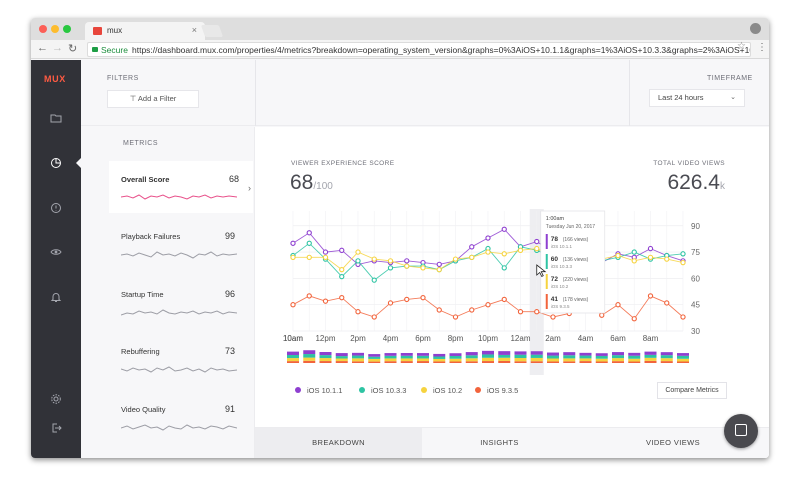  What do you see at coordinates (194, 30) in the screenshot?
I see `tab-close-icon: ×` at bounding box center [194, 30].